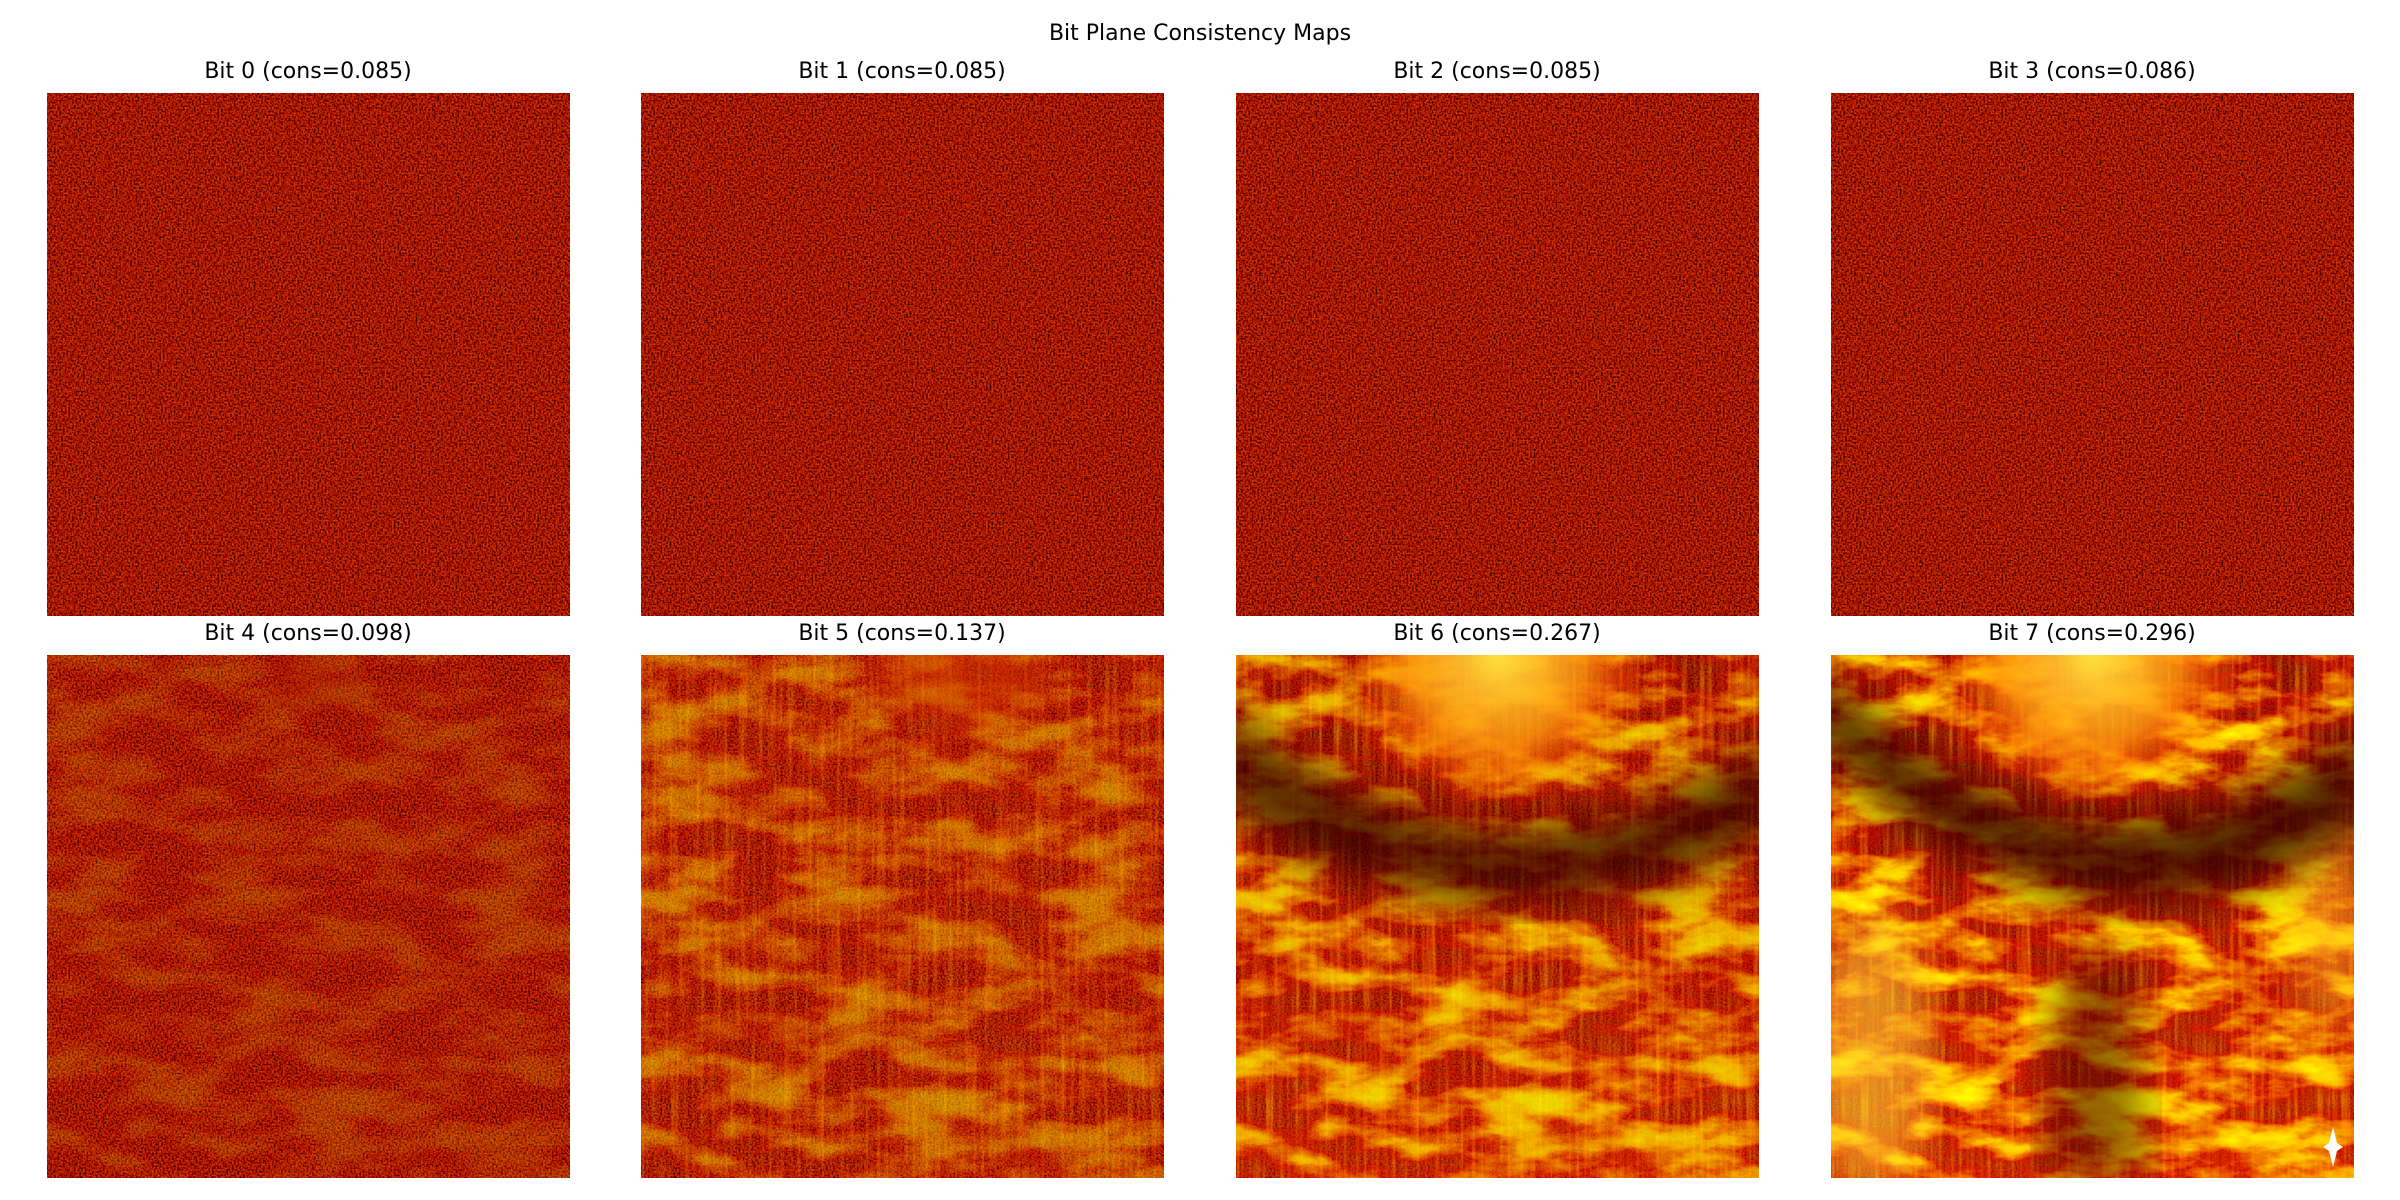 The width and height of the screenshot is (2400, 1200). What do you see at coordinates (901, 71) in the screenshot?
I see `panel-title: Bit 1 (cons=0.085)` at bounding box center [901, 71].